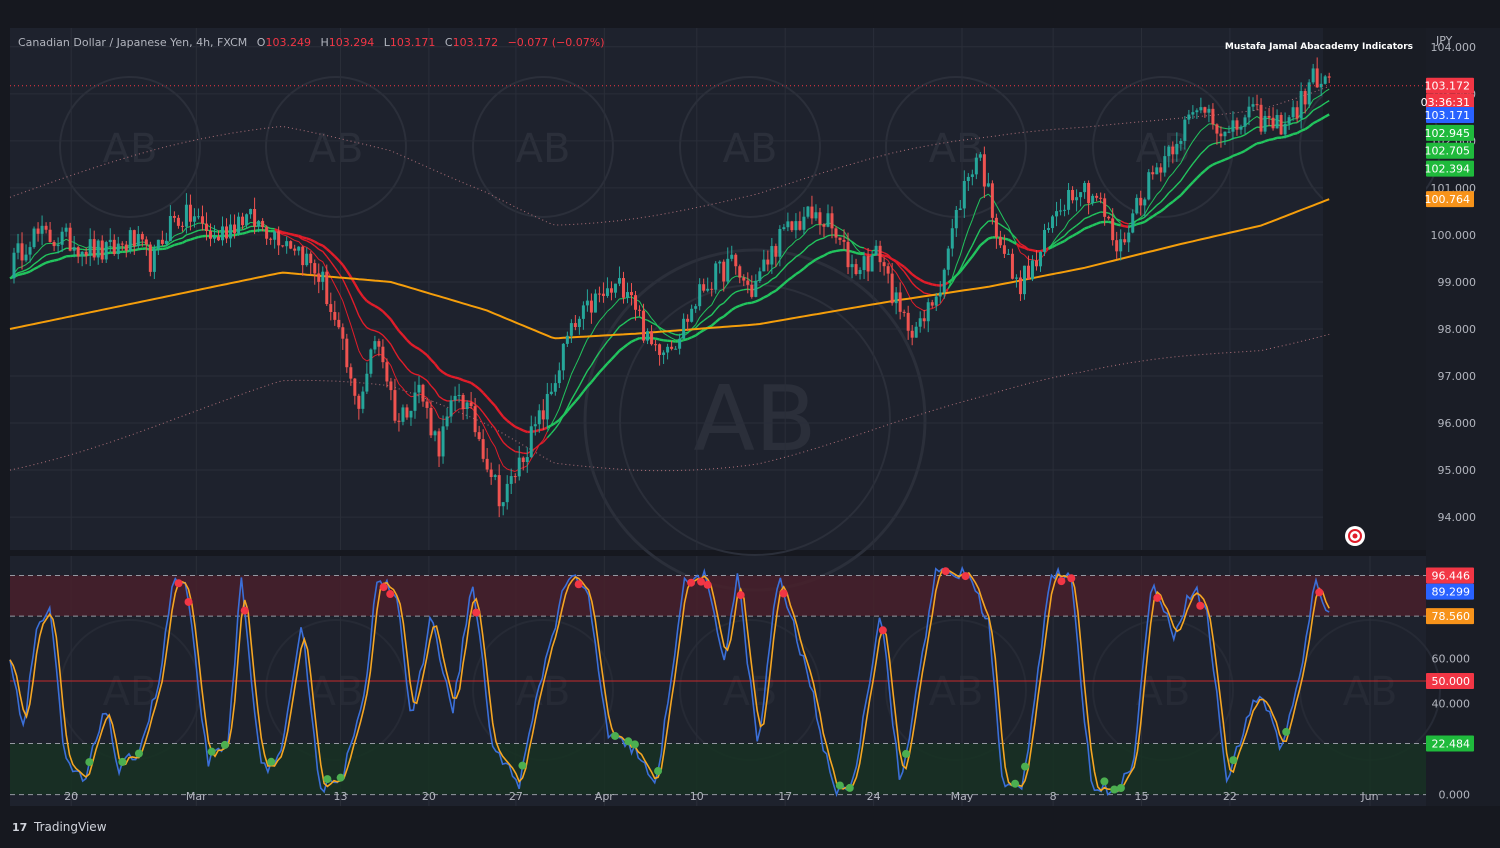  I want to click on price-badge: 100.764, so click(1448, 199).